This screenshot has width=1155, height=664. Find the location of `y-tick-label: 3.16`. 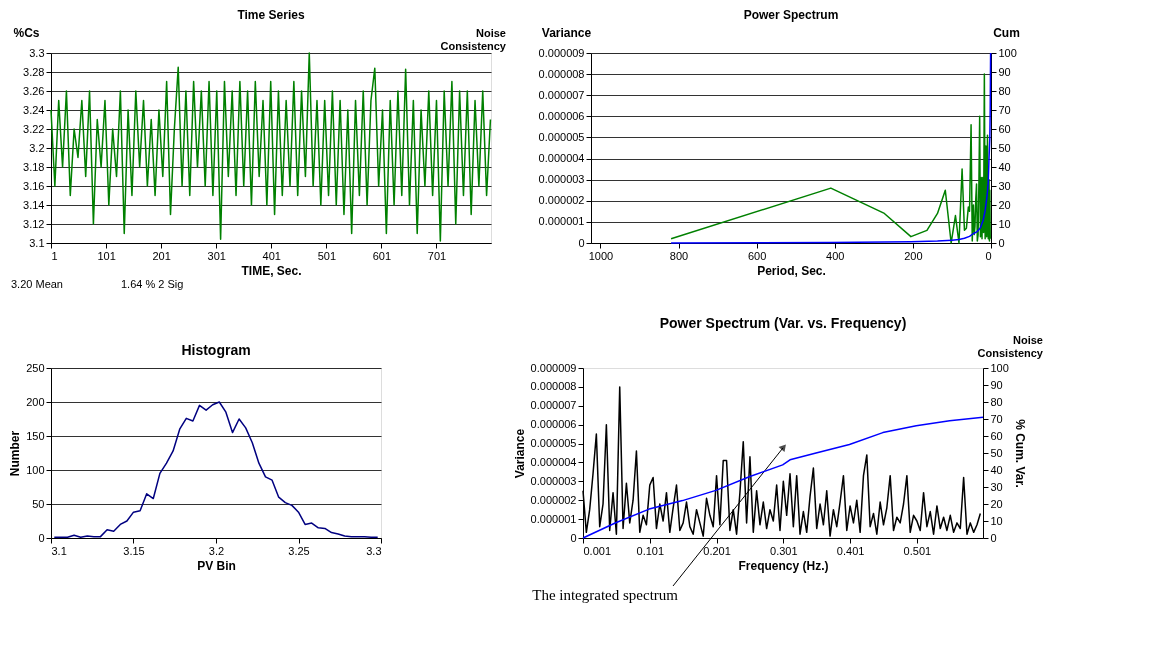

y-tick-label: 3.16 is located at coordinates (34, 185).